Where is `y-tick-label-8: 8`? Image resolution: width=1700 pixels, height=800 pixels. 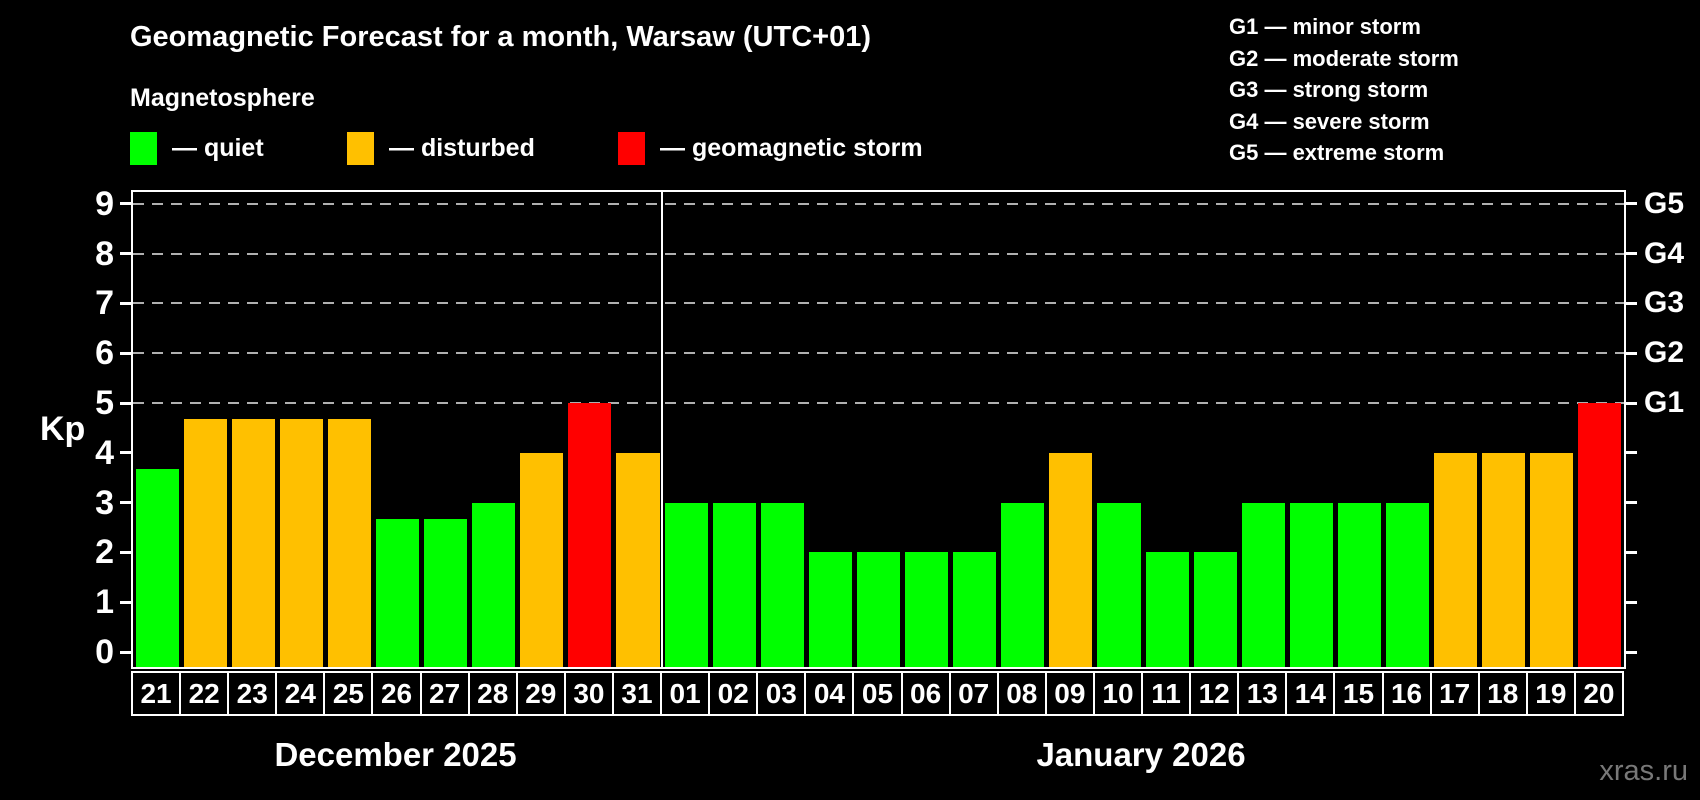
y-tick-label-8: 8 is located at coordinates (104, 253).